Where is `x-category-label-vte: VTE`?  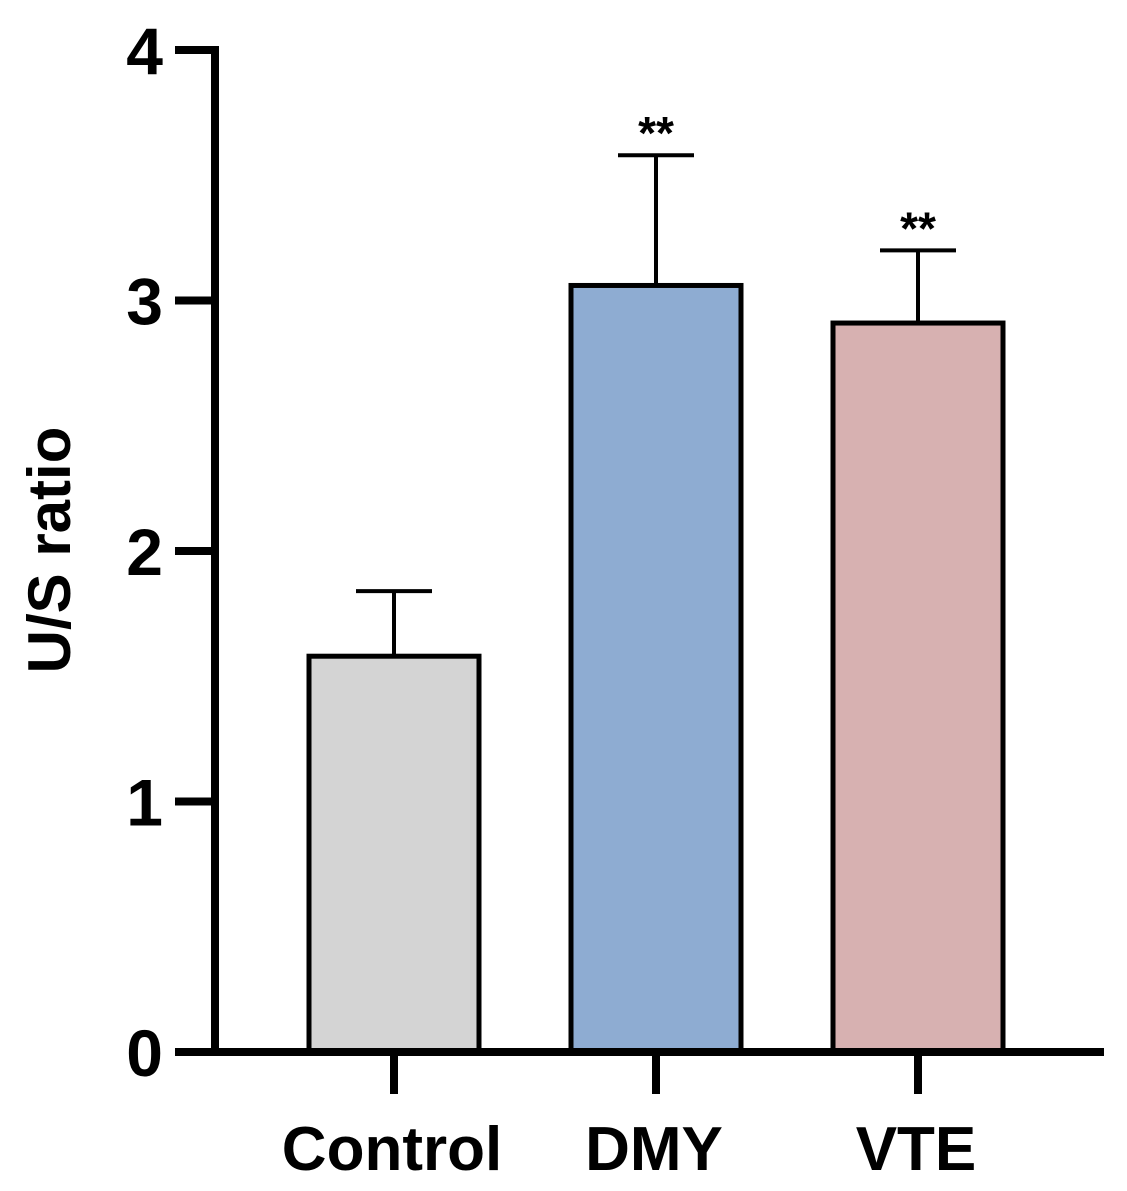 x-category-label-vte: VTE is located at coordinates (916, 1149).